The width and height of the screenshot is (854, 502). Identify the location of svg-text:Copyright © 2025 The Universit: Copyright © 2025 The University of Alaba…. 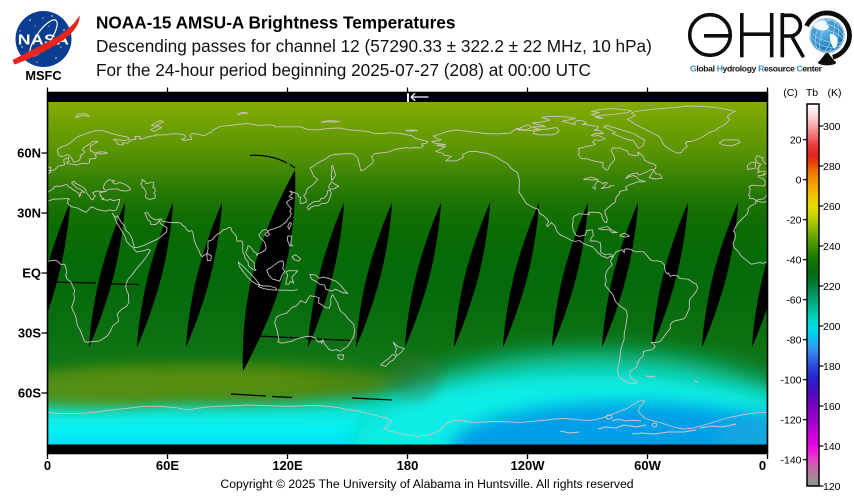
(426, 484).